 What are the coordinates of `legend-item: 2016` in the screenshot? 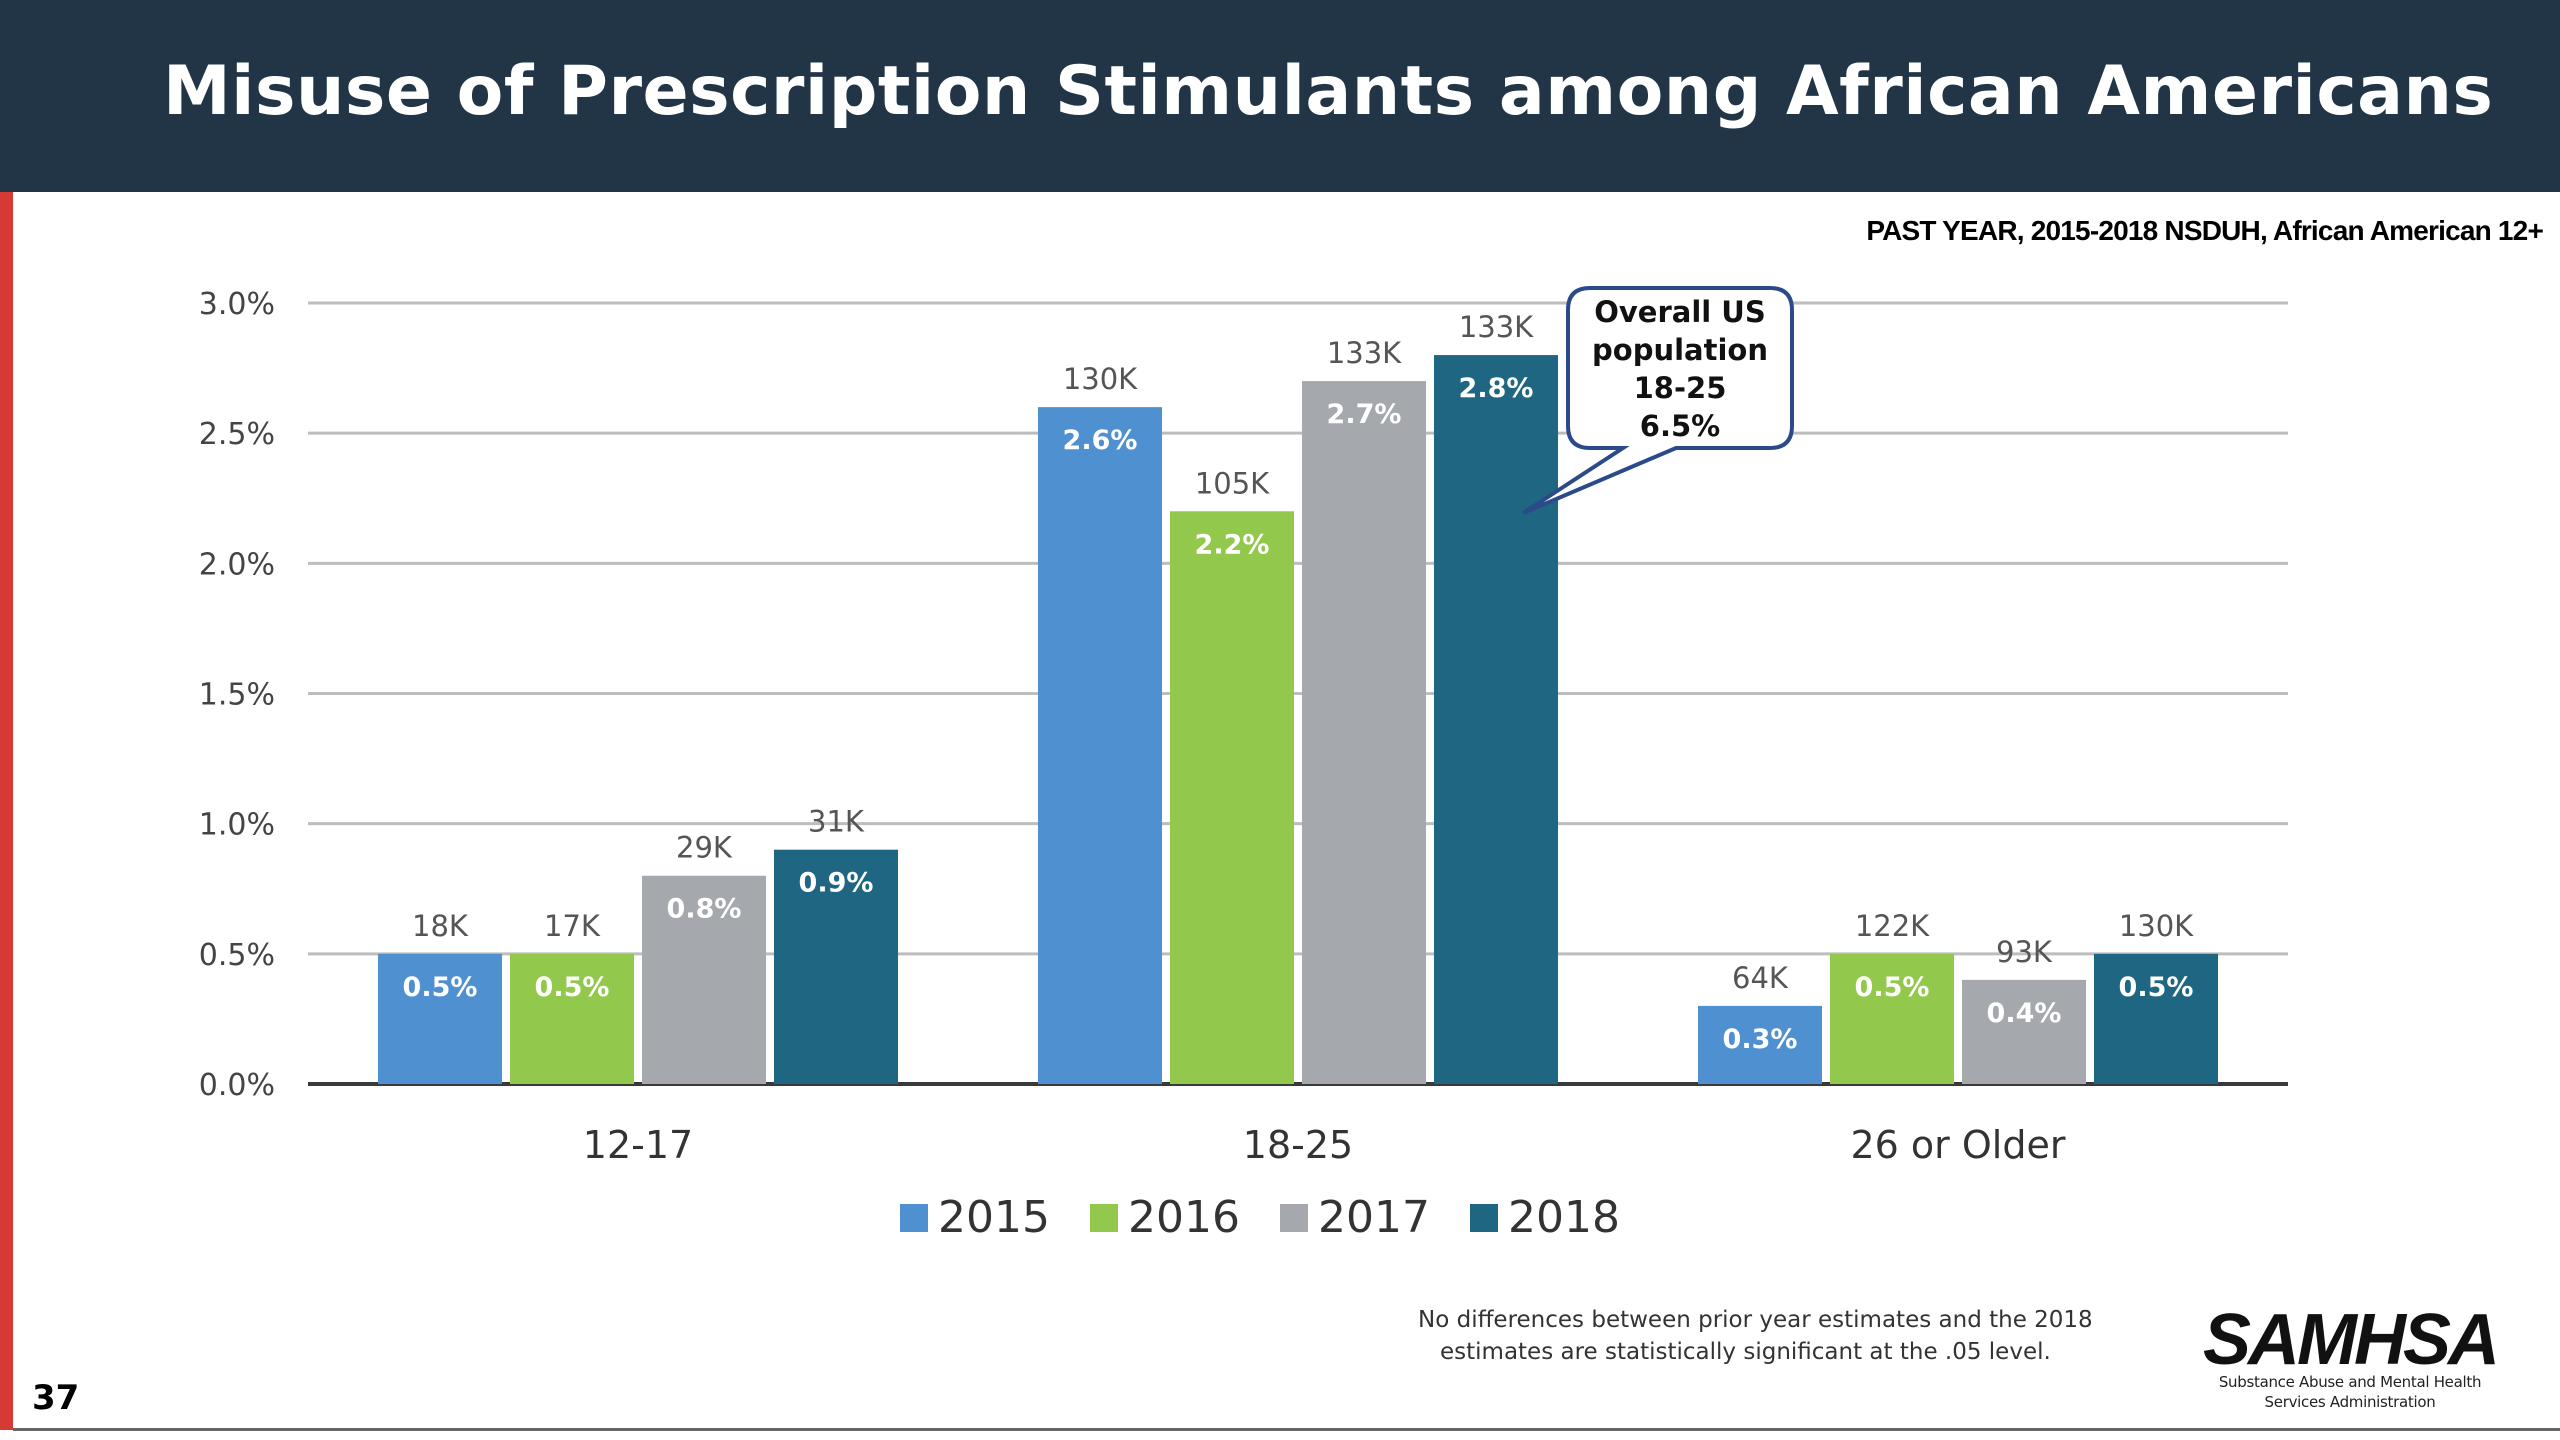 It's located at (1165, 1217).